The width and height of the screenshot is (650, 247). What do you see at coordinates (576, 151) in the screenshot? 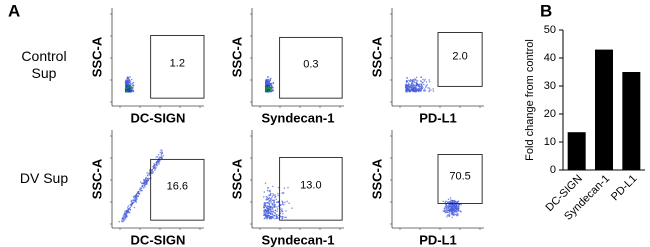
I see `bar` at bounding box center [576, 151].